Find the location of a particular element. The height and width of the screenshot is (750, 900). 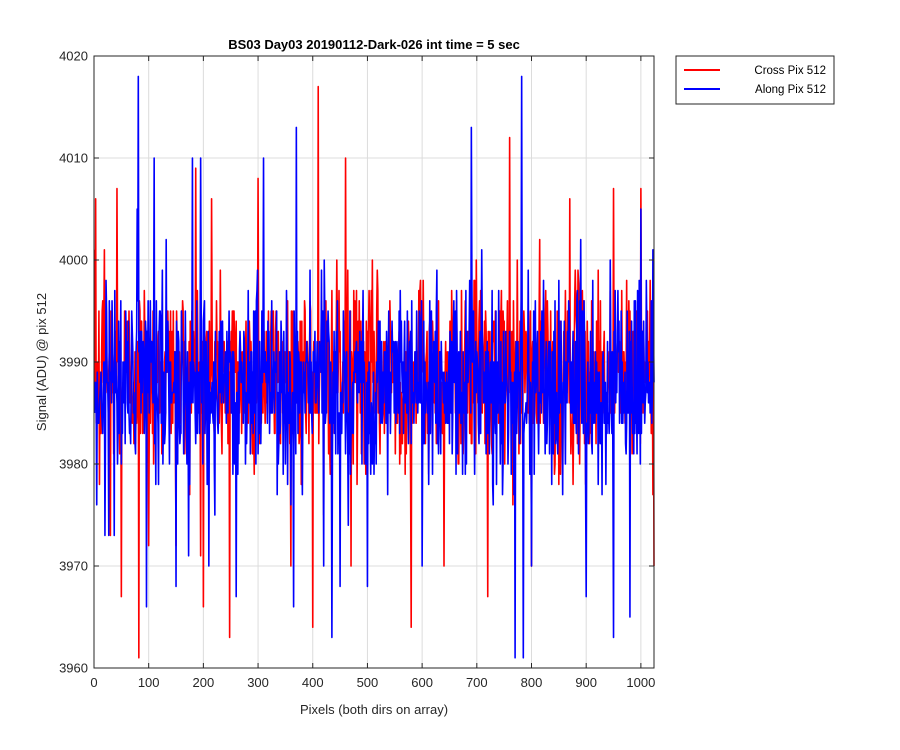

y-tick-label: 4000 is located at coordinates (73, 260).